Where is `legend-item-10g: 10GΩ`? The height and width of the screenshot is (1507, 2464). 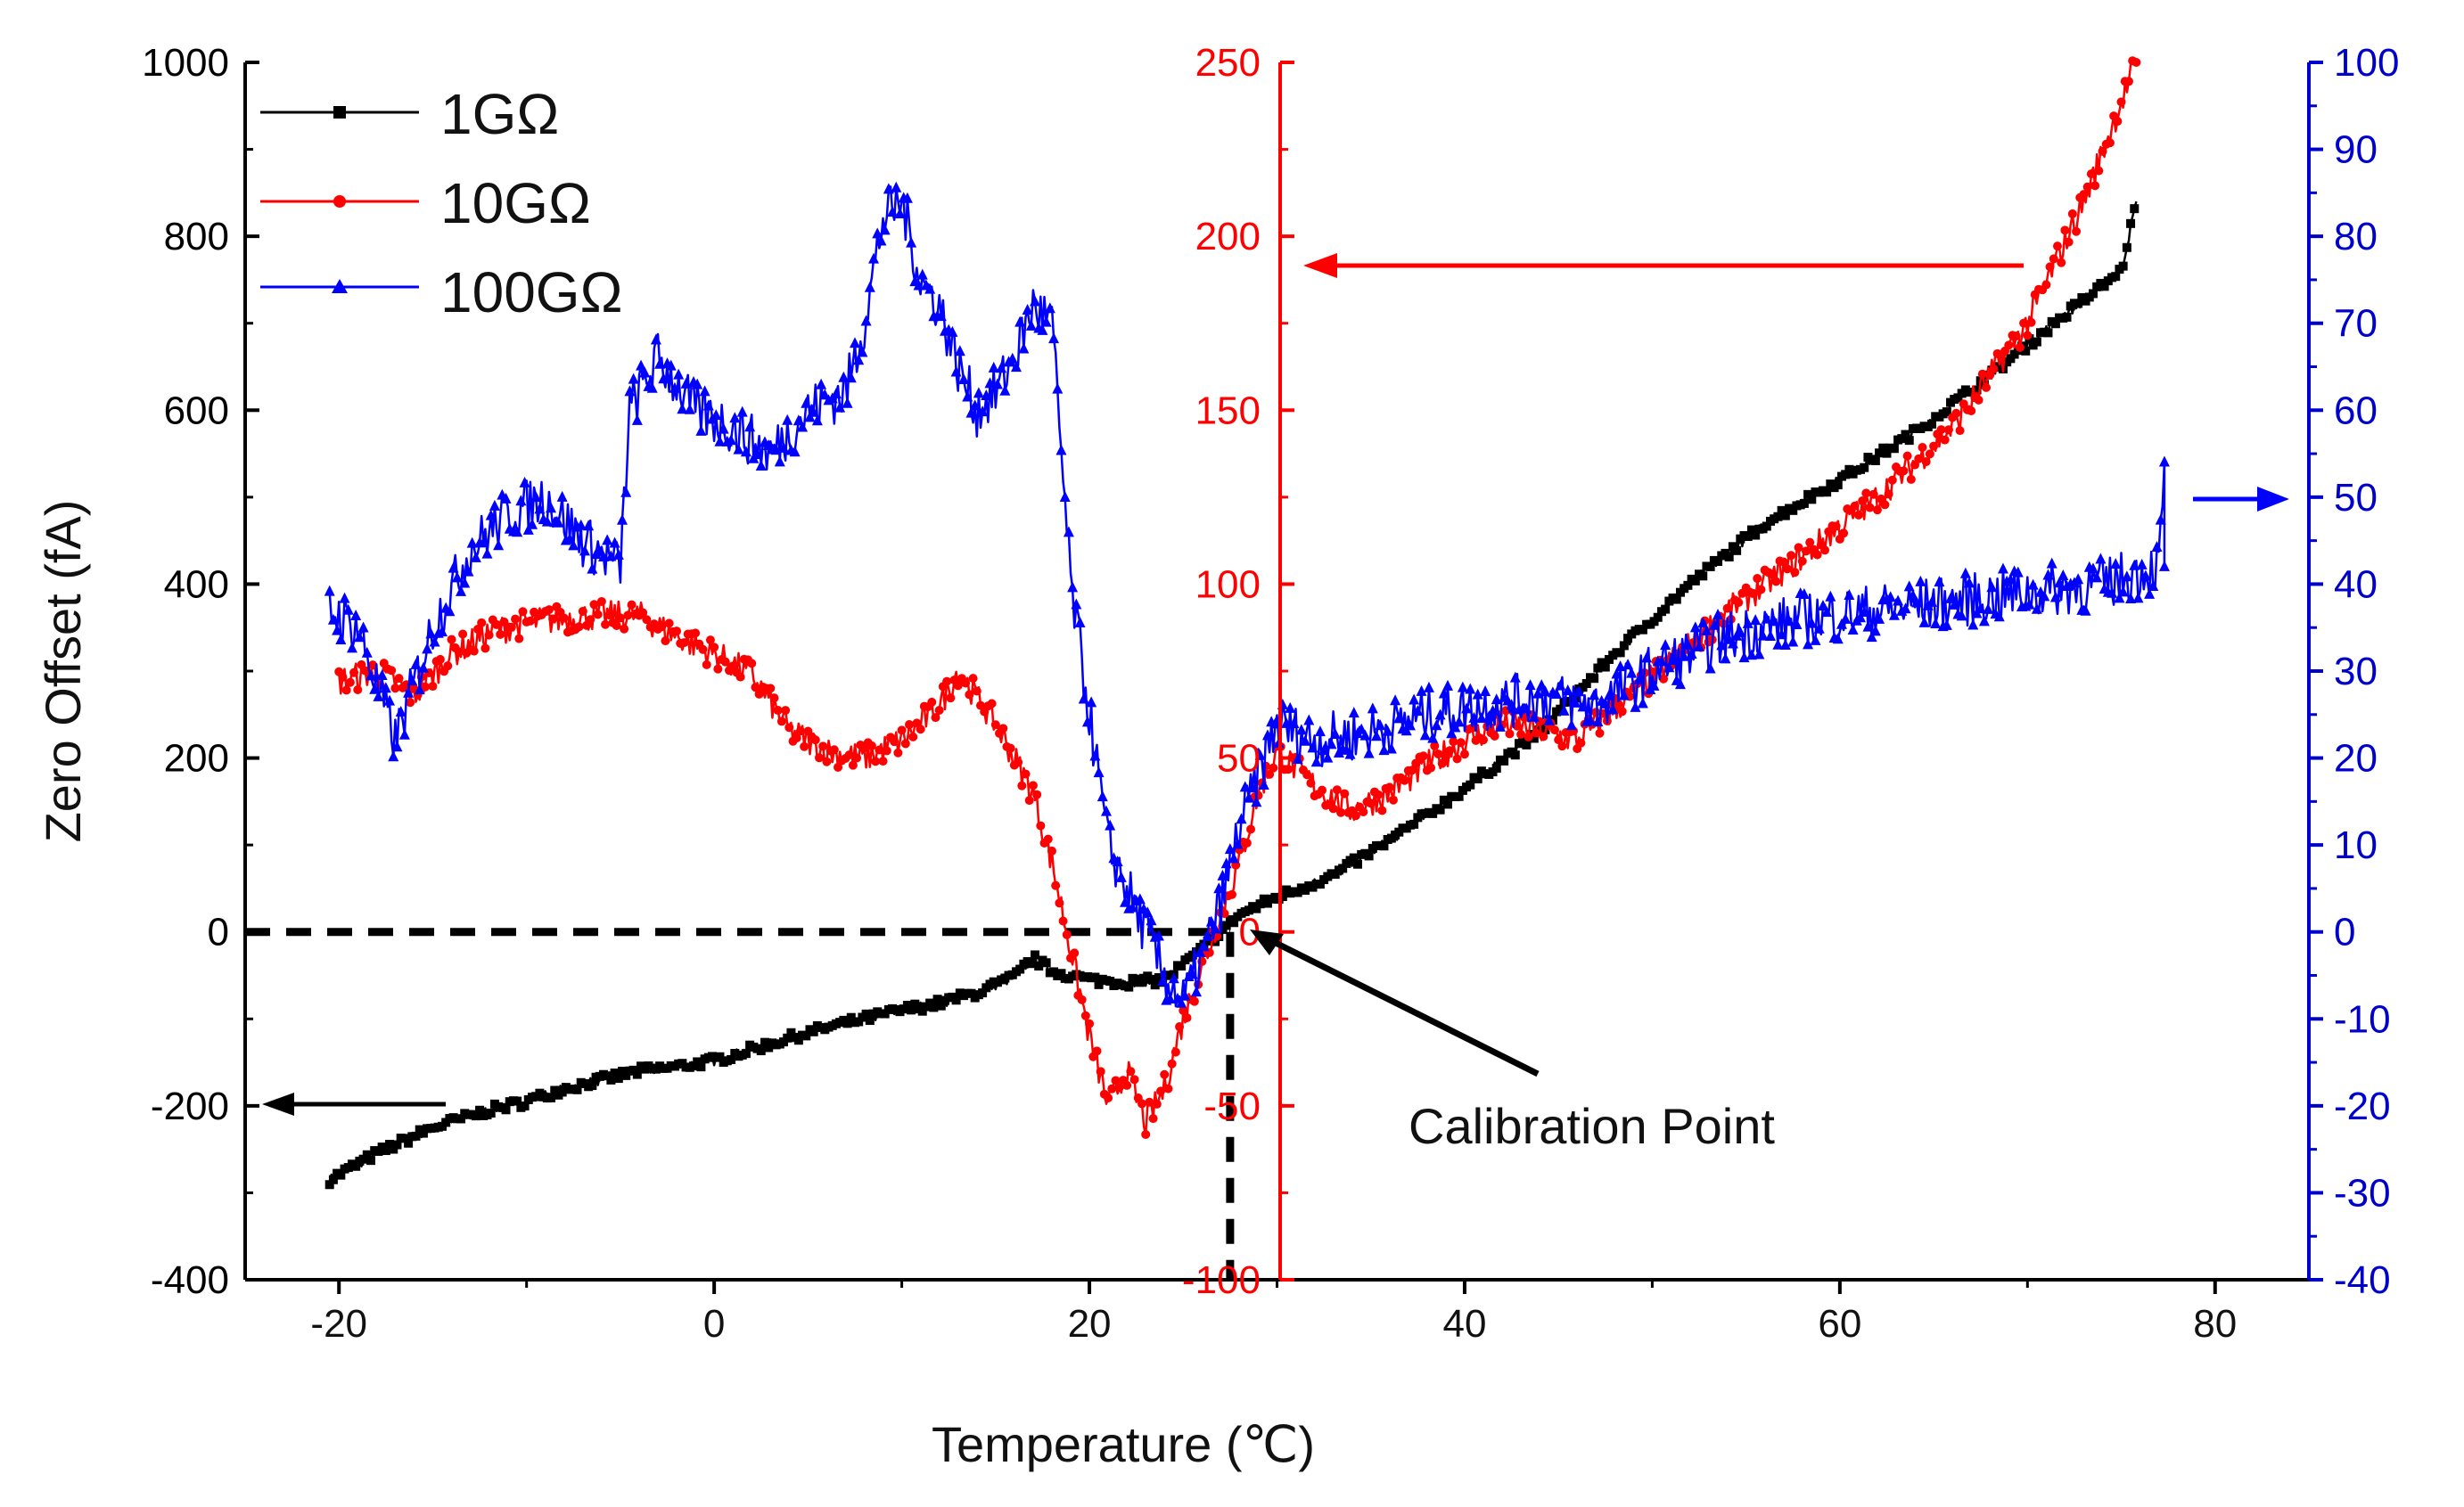 legend-item-10g: 10GΩ is located at coordinates (425, 203).